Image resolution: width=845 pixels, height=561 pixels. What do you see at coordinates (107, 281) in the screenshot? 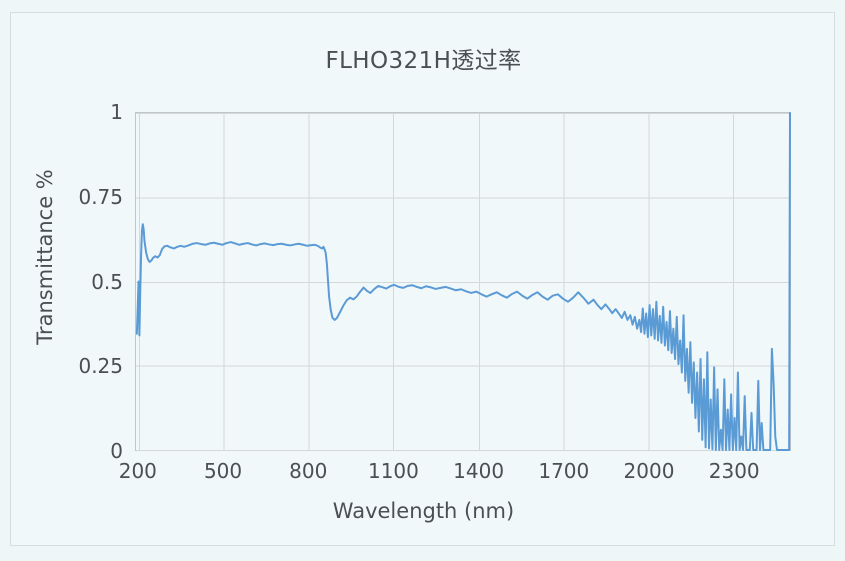
I see `y-tick-label: 0.5` at bounding box center [107, 281].